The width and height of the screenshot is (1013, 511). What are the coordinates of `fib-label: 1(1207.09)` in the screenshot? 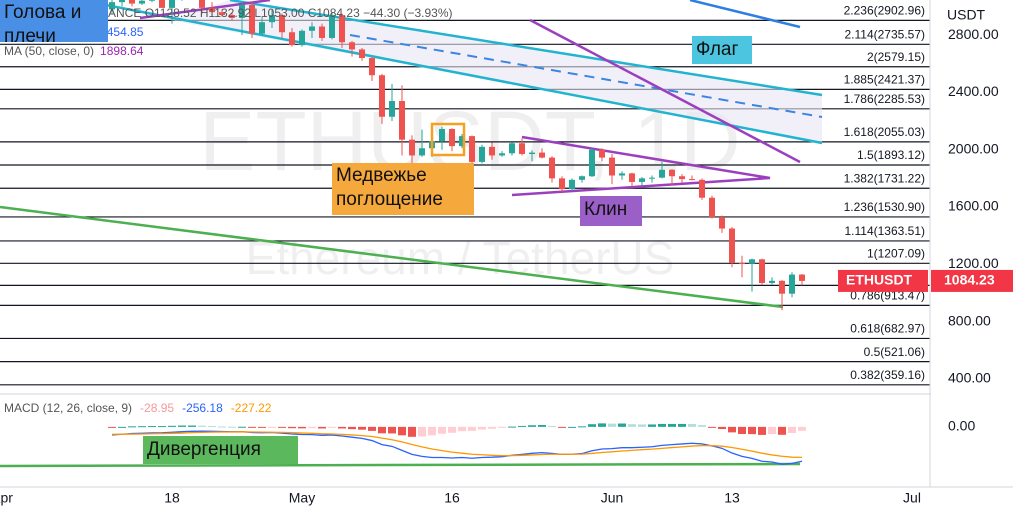 It's located at (896, 253).